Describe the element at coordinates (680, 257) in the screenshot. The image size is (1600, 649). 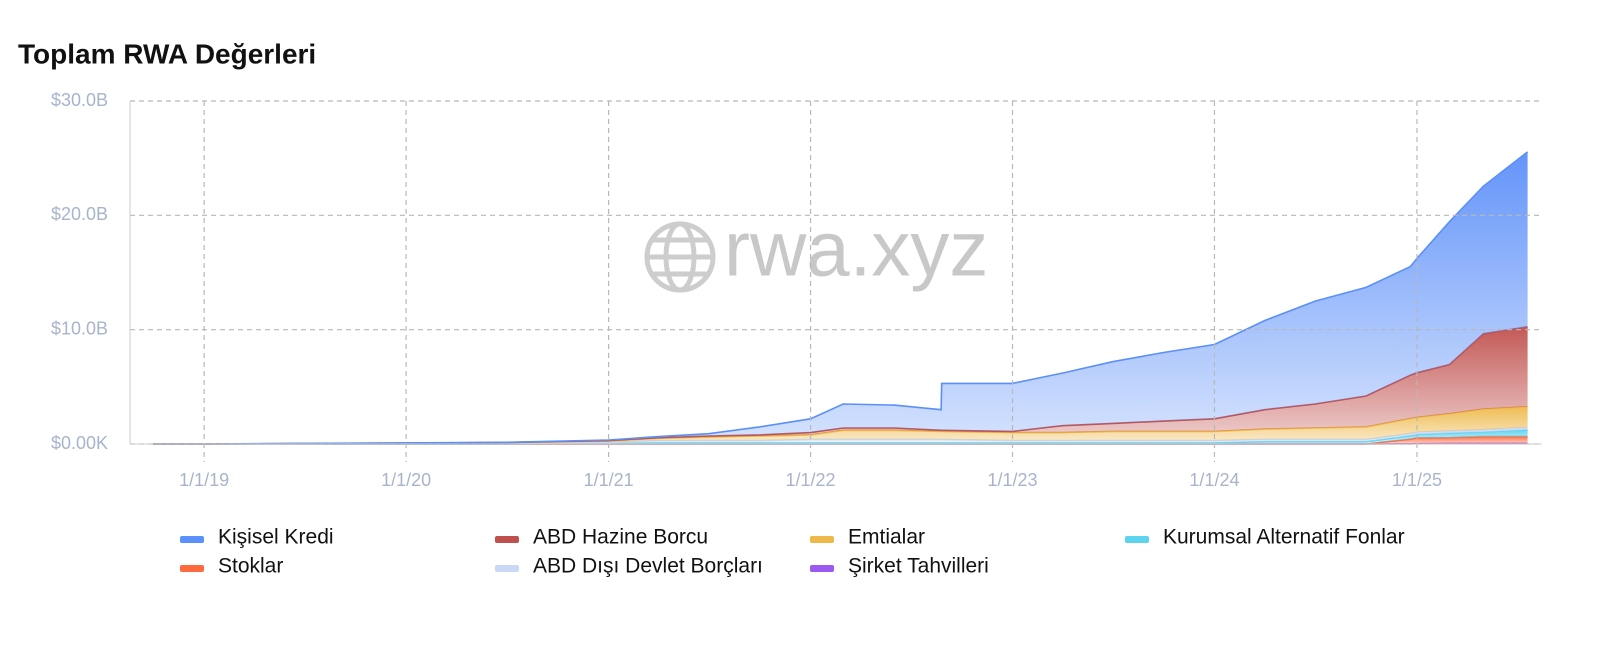
I see `watermark-logo` at that location.